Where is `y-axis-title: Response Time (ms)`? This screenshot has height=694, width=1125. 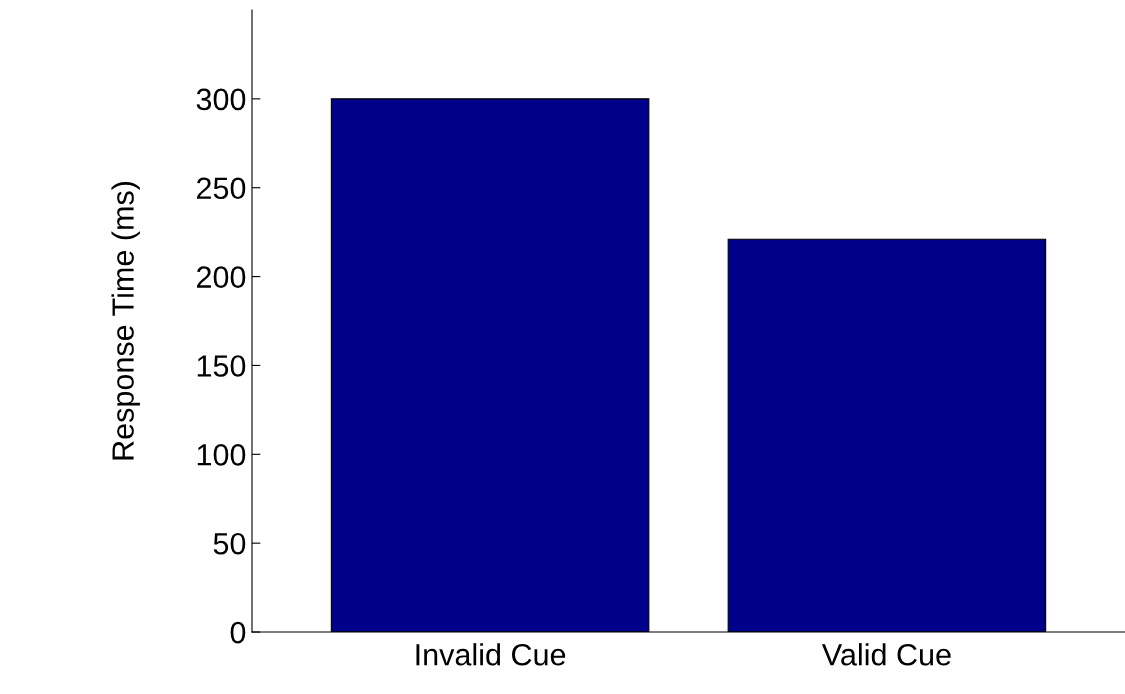
y-axis-title: Response Time (ms) is located at coordinates (125, 320).